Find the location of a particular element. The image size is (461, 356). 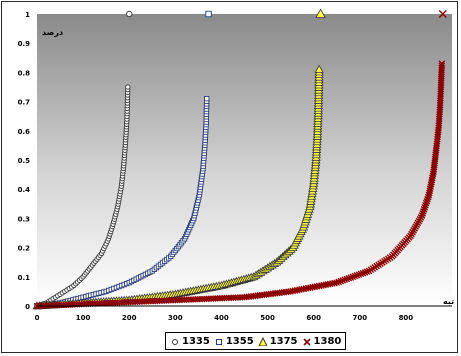

legend-item-1335: 1335 is located at coordinates (190, 341).